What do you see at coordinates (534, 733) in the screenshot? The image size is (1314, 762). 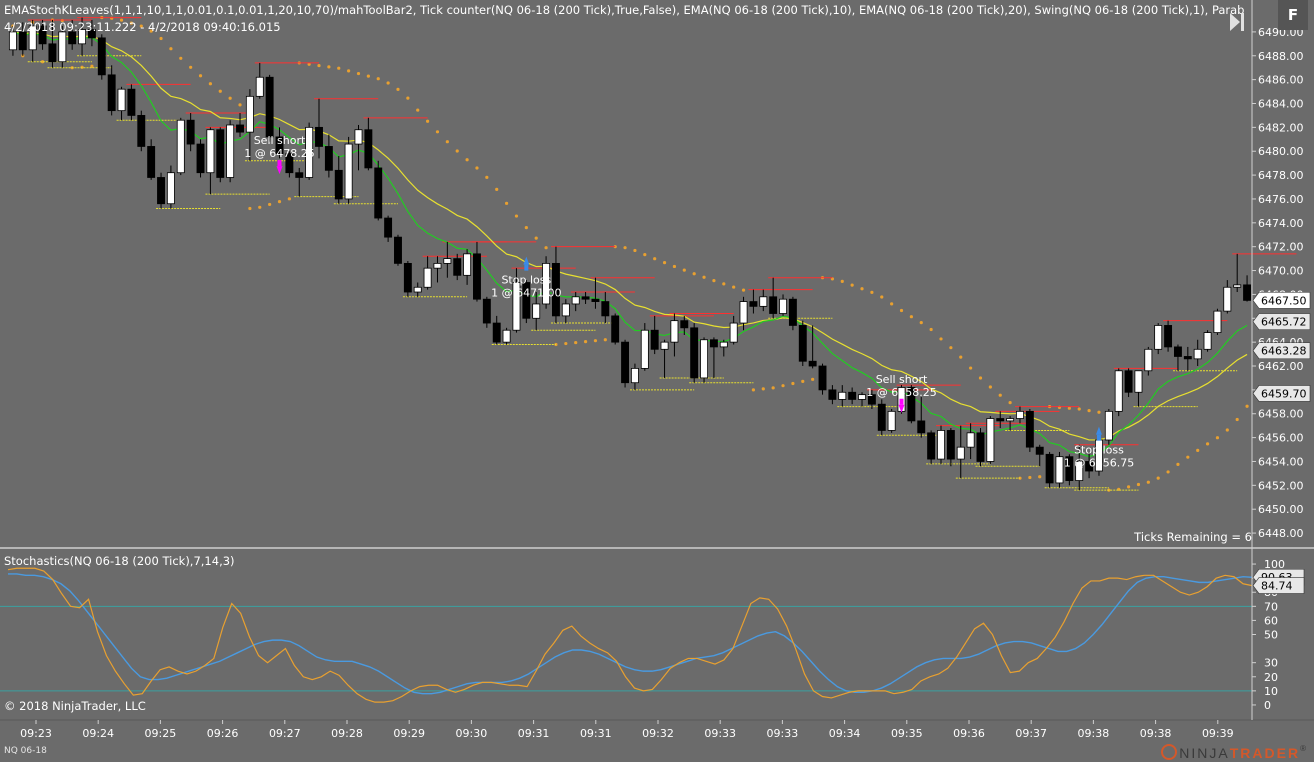 I see `time-tick-label: 09:31` at bounding box center [534, 733].